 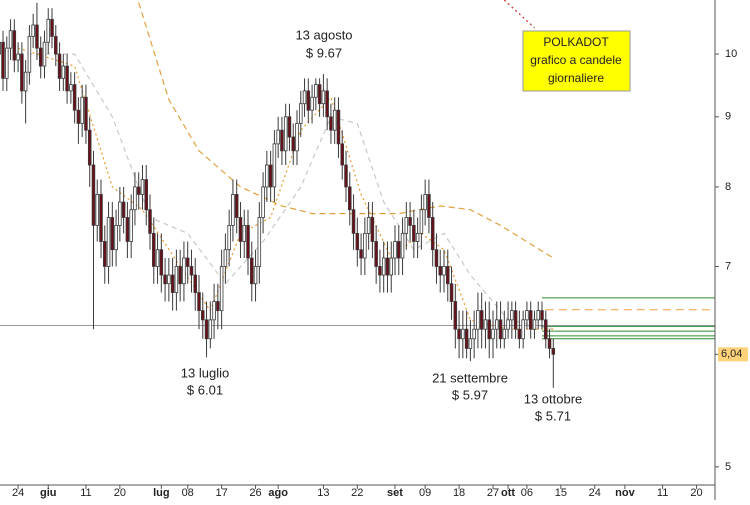 I want to click on x-tick-label: 17, so click(x=221, y=493).